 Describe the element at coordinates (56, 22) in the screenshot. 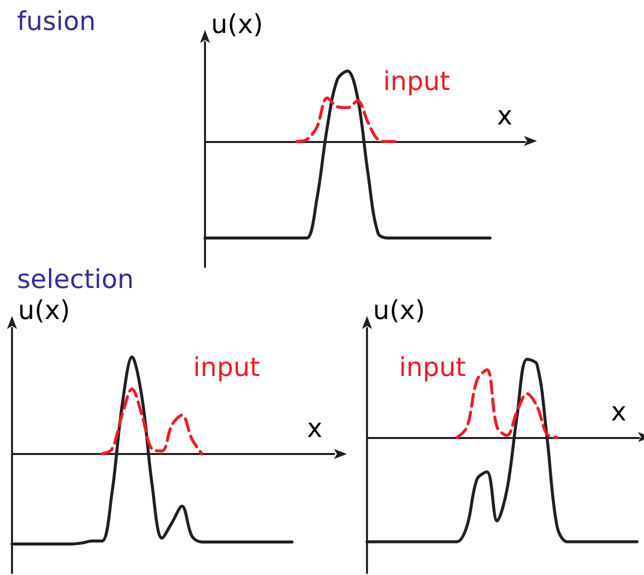

I see `chart-title: fusion` at that location.